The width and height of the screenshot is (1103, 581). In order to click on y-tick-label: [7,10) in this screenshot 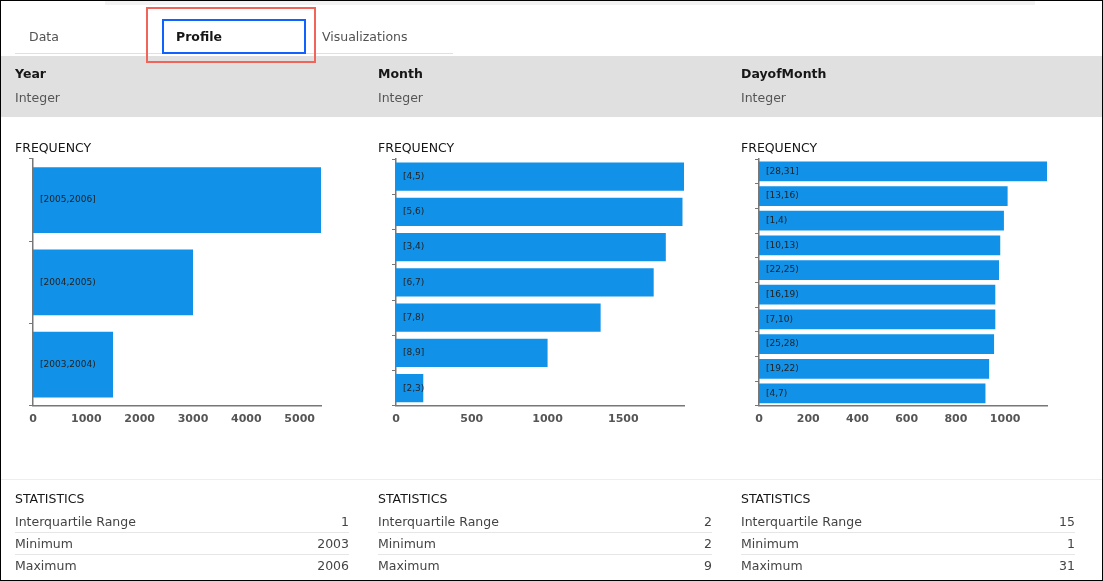, I will do `click(780, 318)`.